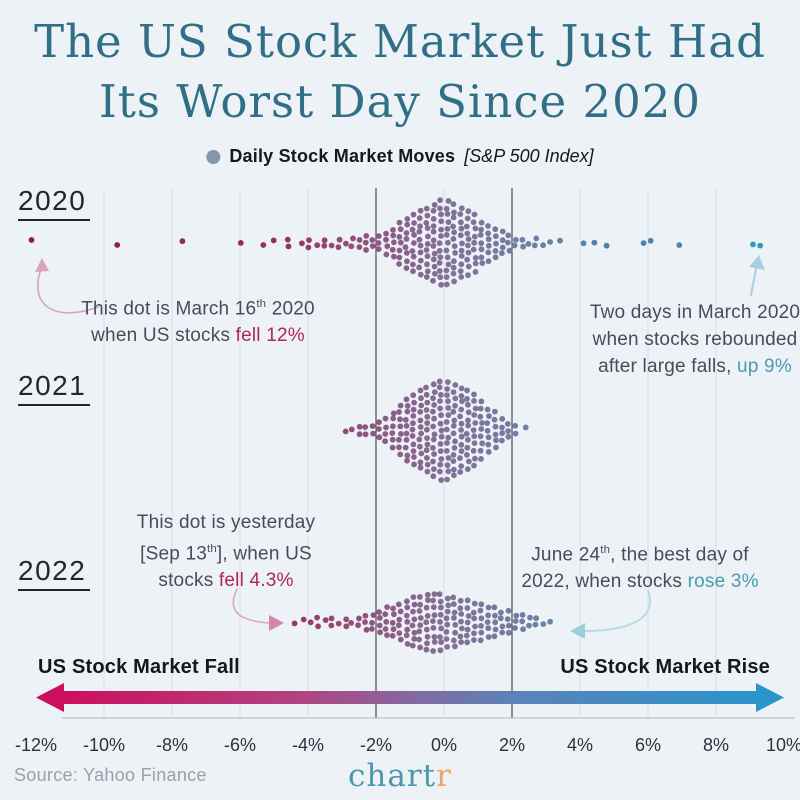 The width and height of the screenshot is (800, 800). Describe the element at coordinates (400, 747) in the screenshot. I see `axis-tick-labels: -12% -10% -8% -6% -4% -2% 0% 2% 4% 6% 8% 10%` at that location.